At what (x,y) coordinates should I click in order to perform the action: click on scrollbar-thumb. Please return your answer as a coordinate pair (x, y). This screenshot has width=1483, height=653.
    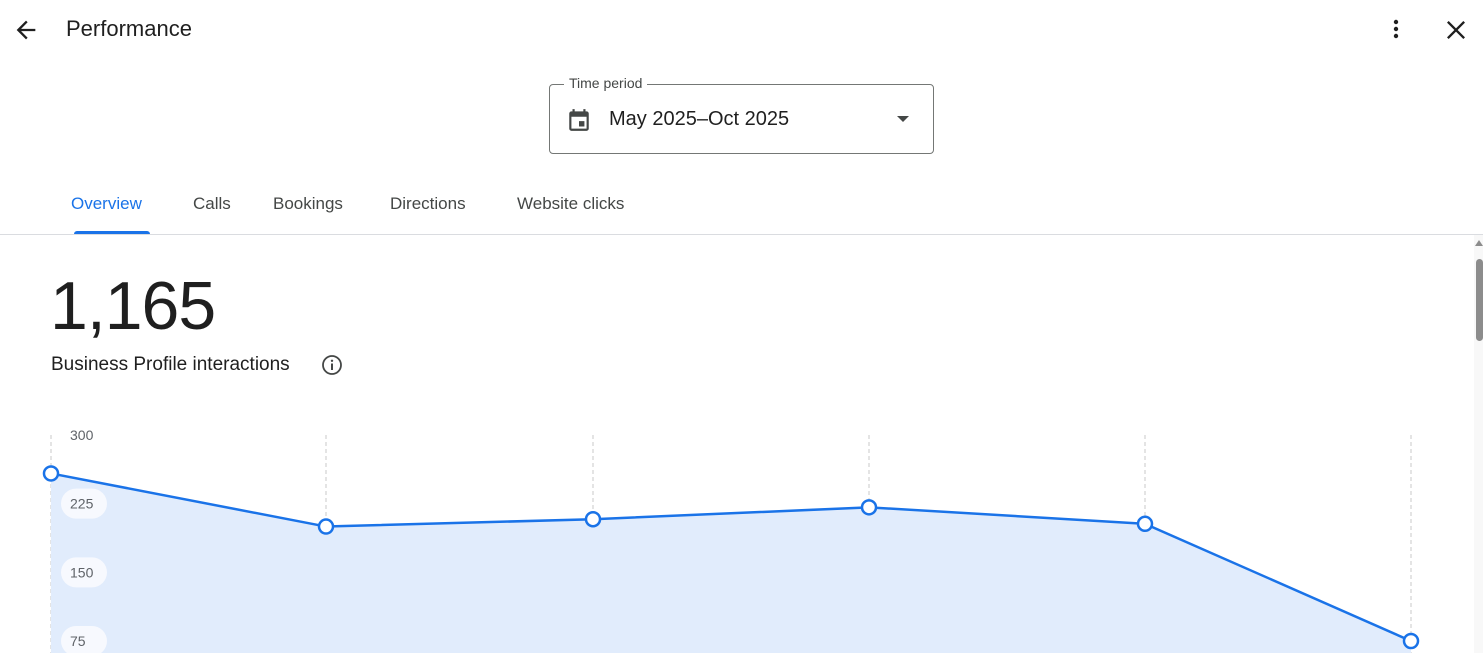
    Looking at the image, I should click on (1479, 300).